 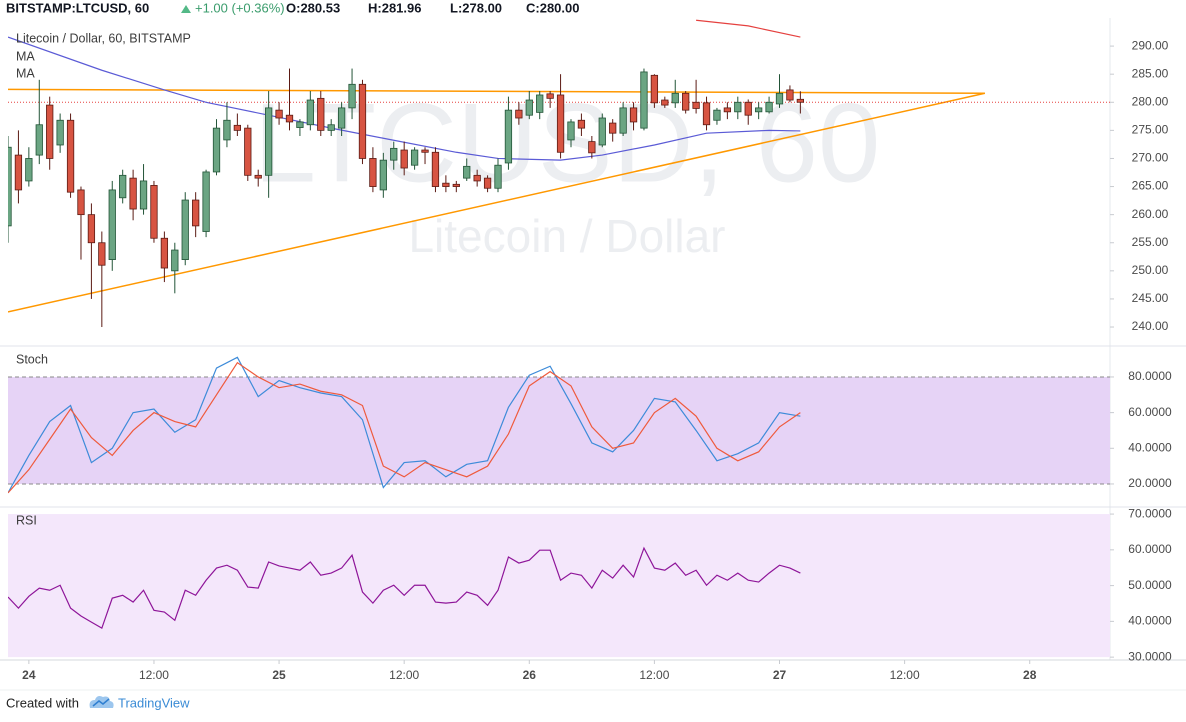 I want to click on y-tick-label: 255.00, so click(x=1150, y=242).